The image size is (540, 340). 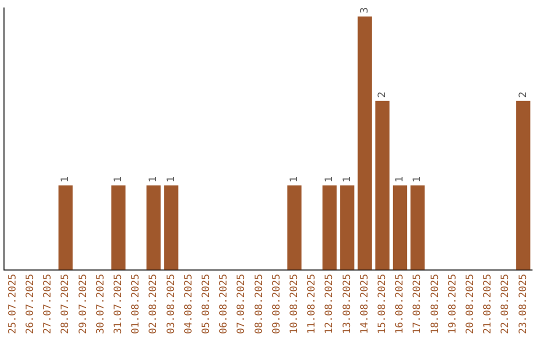 What do you see at coordinates (66, 304) in the screenshot?
I see `x-tick-label: 28.07.2025` at bounding box center [66, 304].